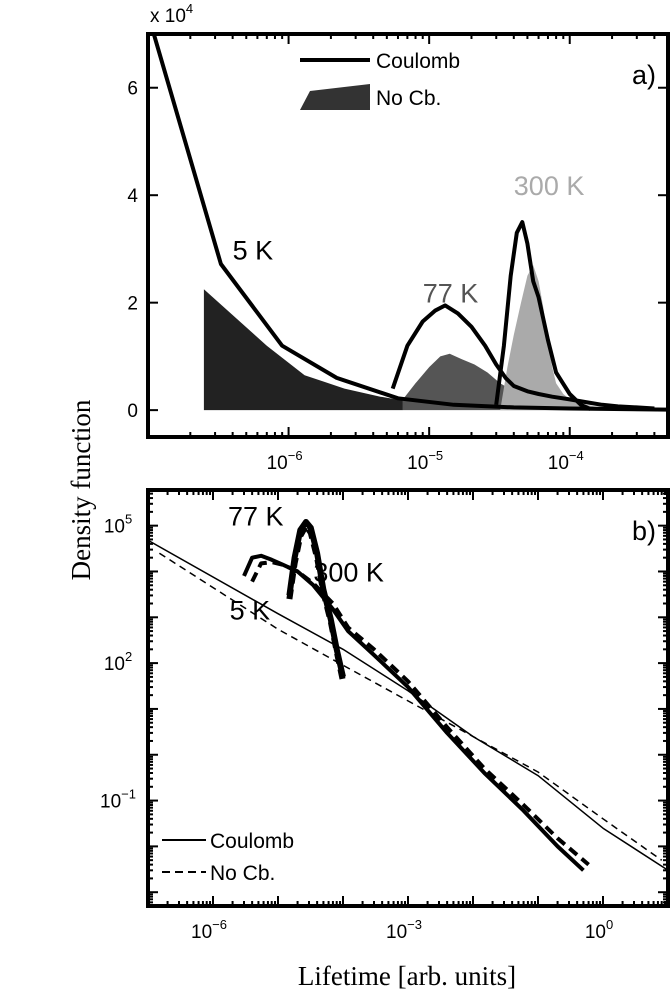 The height and width of the screenshot is (1000, 670). Describe the element at coordinates (418, 61) in the screenshot. I see `panel-a-legend-label: Coulomb` at that location.